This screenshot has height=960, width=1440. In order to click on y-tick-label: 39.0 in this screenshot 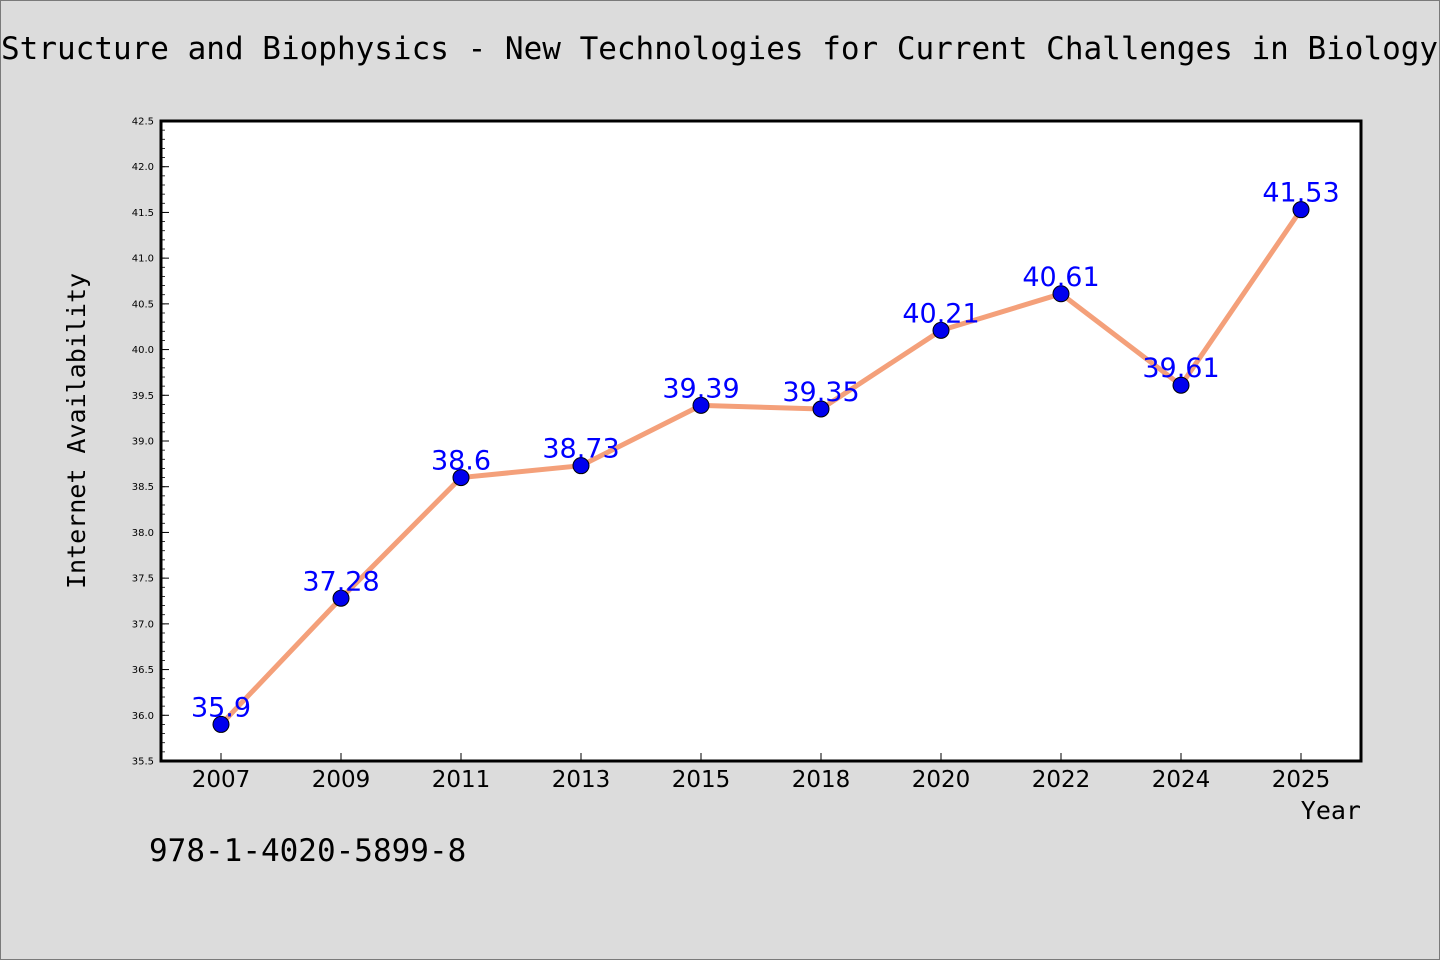, I will do `click(143, 442)`.